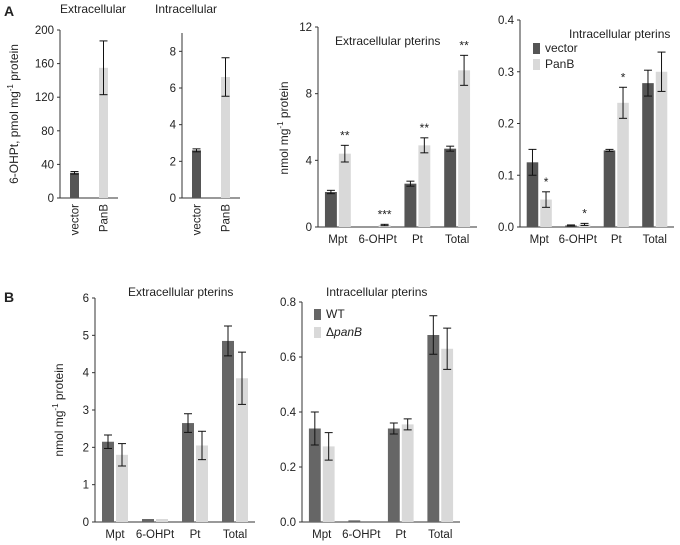 The height and width of the screenshot is (545, 680). I want to click on y-tick-label: 200, so click(44, 31).